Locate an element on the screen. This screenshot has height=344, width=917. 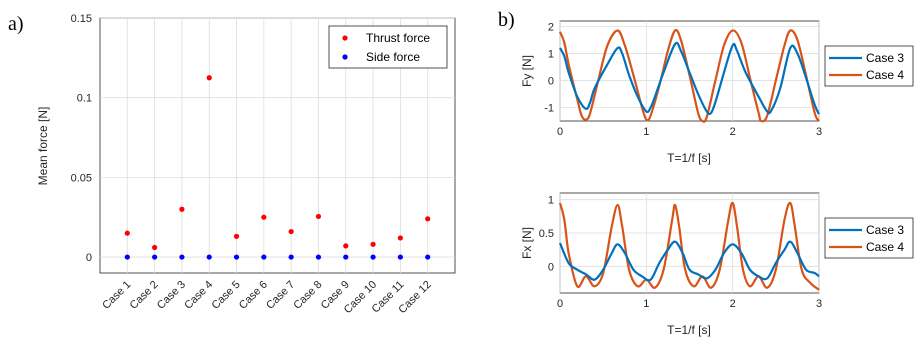
y-tick-labels: 00.51 is located at coordinates (546, 234).